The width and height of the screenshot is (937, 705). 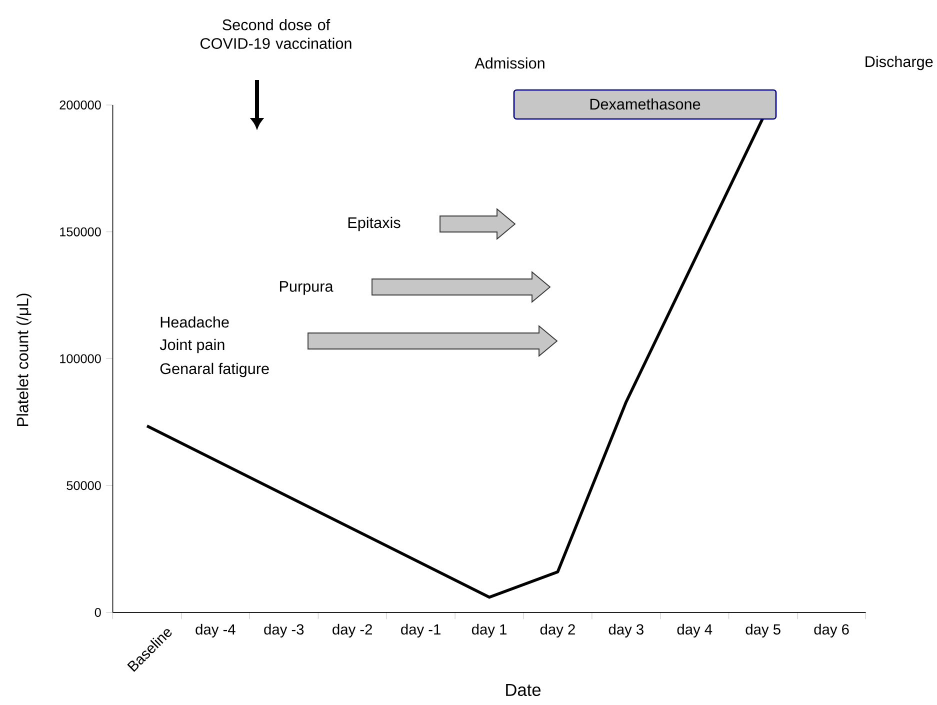 I want to click on text: Admission, so click(x=509, y=63).